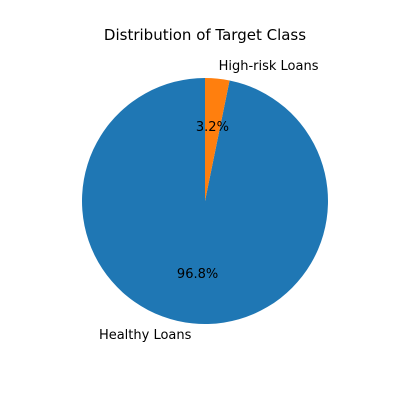 Image resolution: width=400 pixels, height=400 pixels. Describe the element at coordinates (205, 35) in the screenshot. I see `chart-title: Distribution of Target Class` at that location.